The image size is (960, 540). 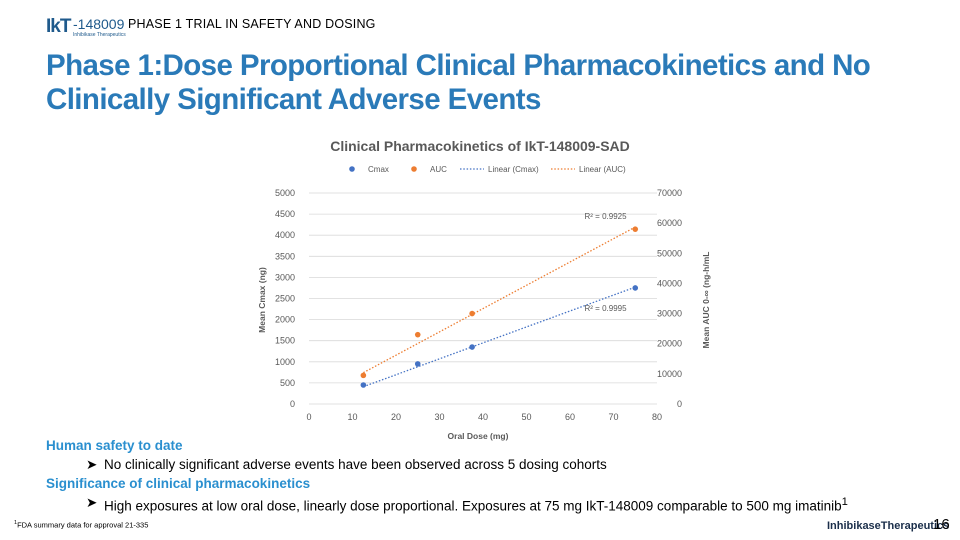 I want to click on y-tick-label: 500, so click(x=287, y=383).